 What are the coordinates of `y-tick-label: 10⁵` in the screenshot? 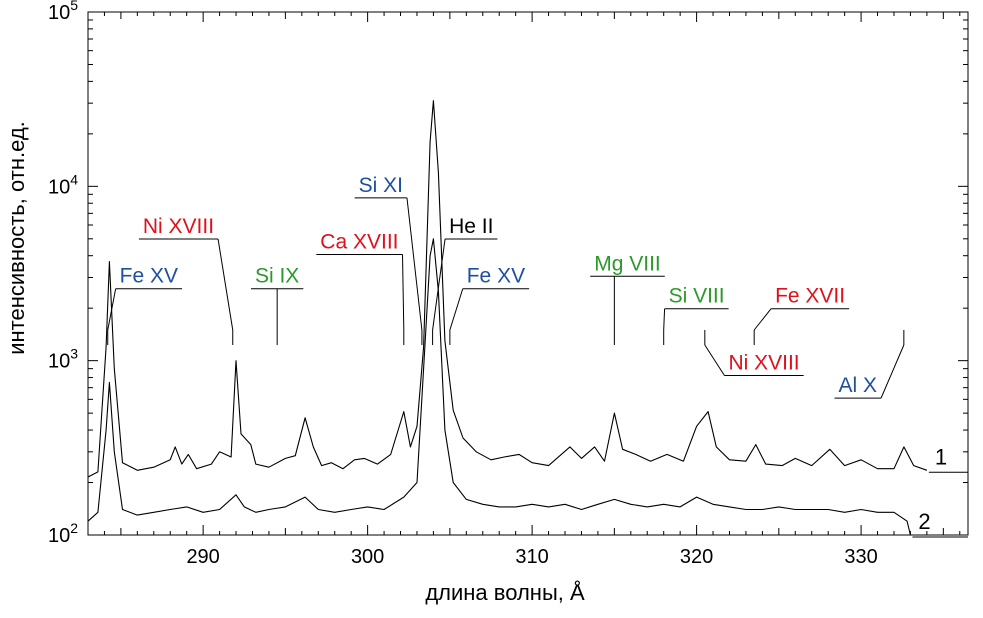 It's located at (63, 12).